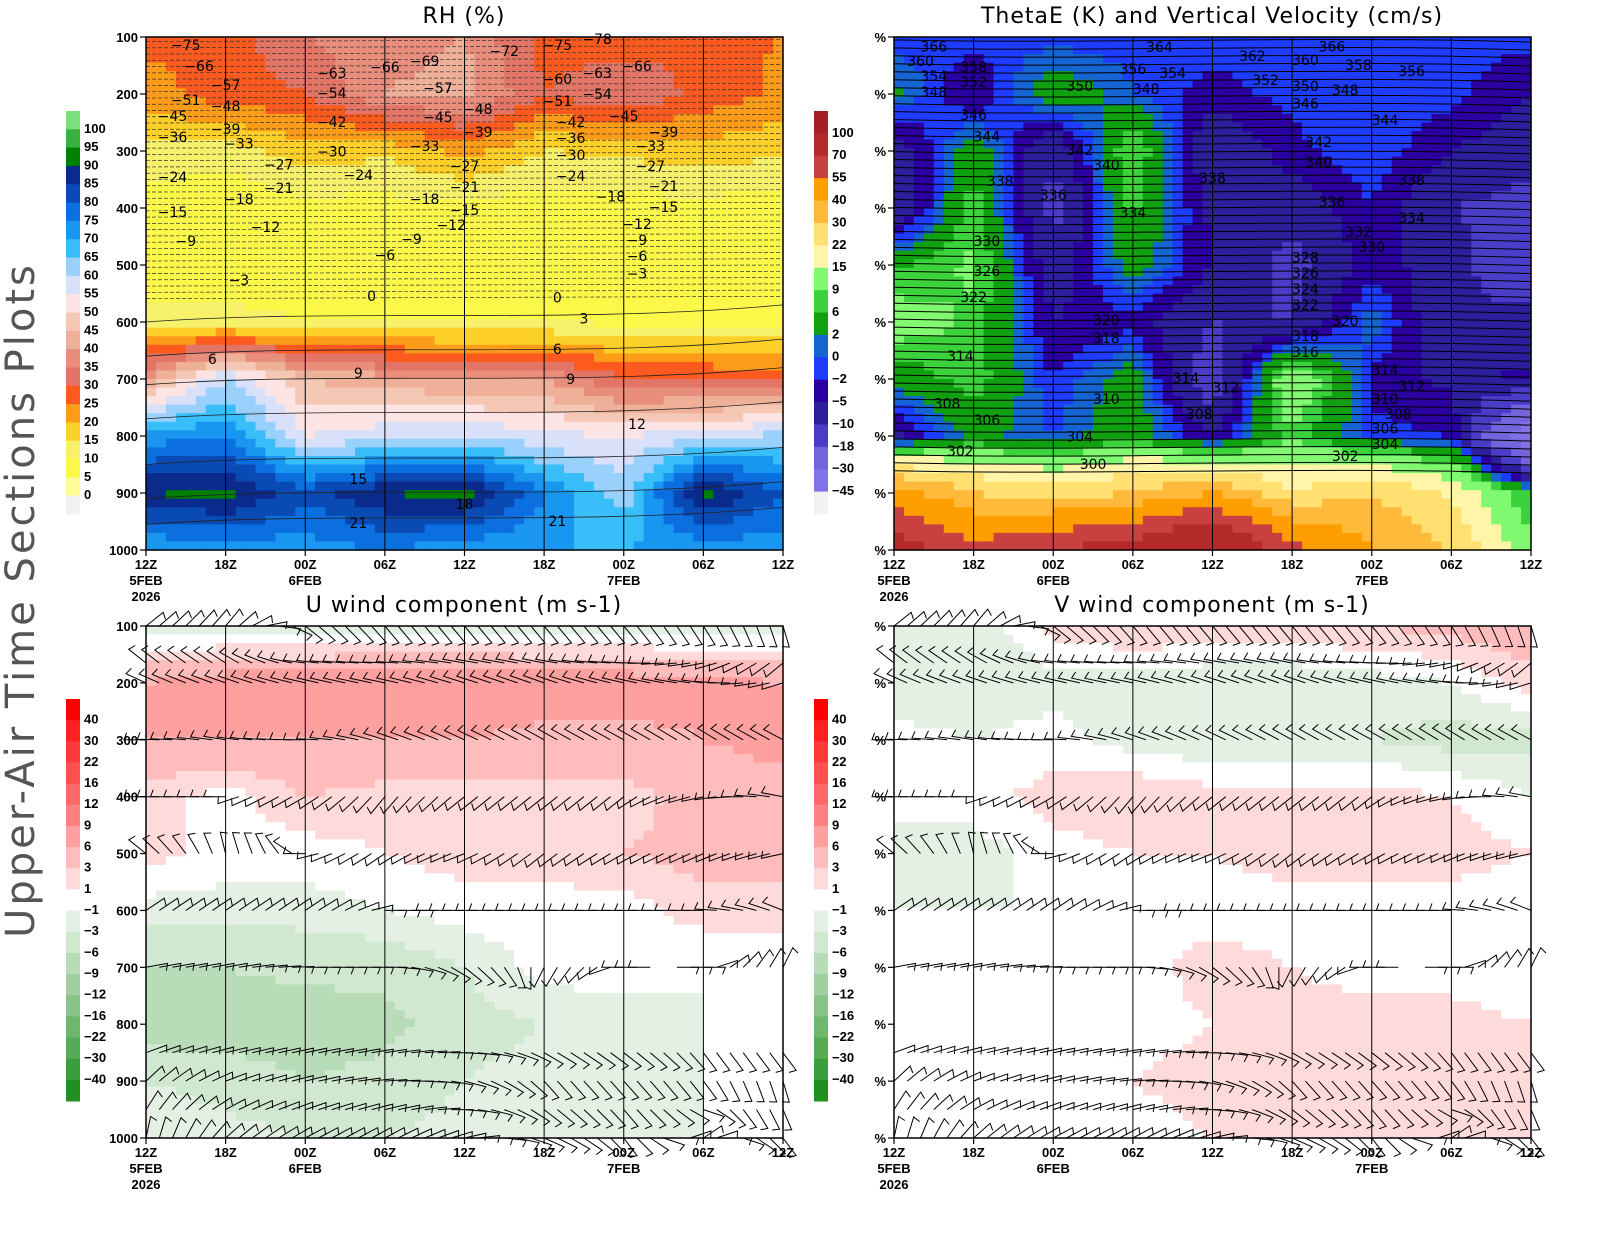 This screenshot has height=1236, width=1600. Describe the element at coordinates (438, 89) in the screenshot. I see `contour-label: −57` at that location.